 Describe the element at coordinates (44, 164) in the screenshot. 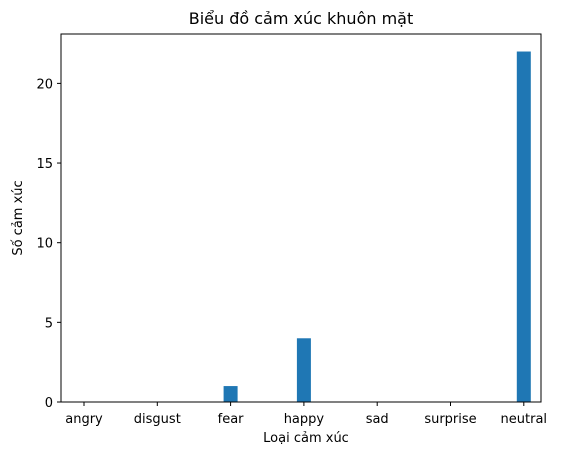

I see `y-tick-label: 15` at that location.